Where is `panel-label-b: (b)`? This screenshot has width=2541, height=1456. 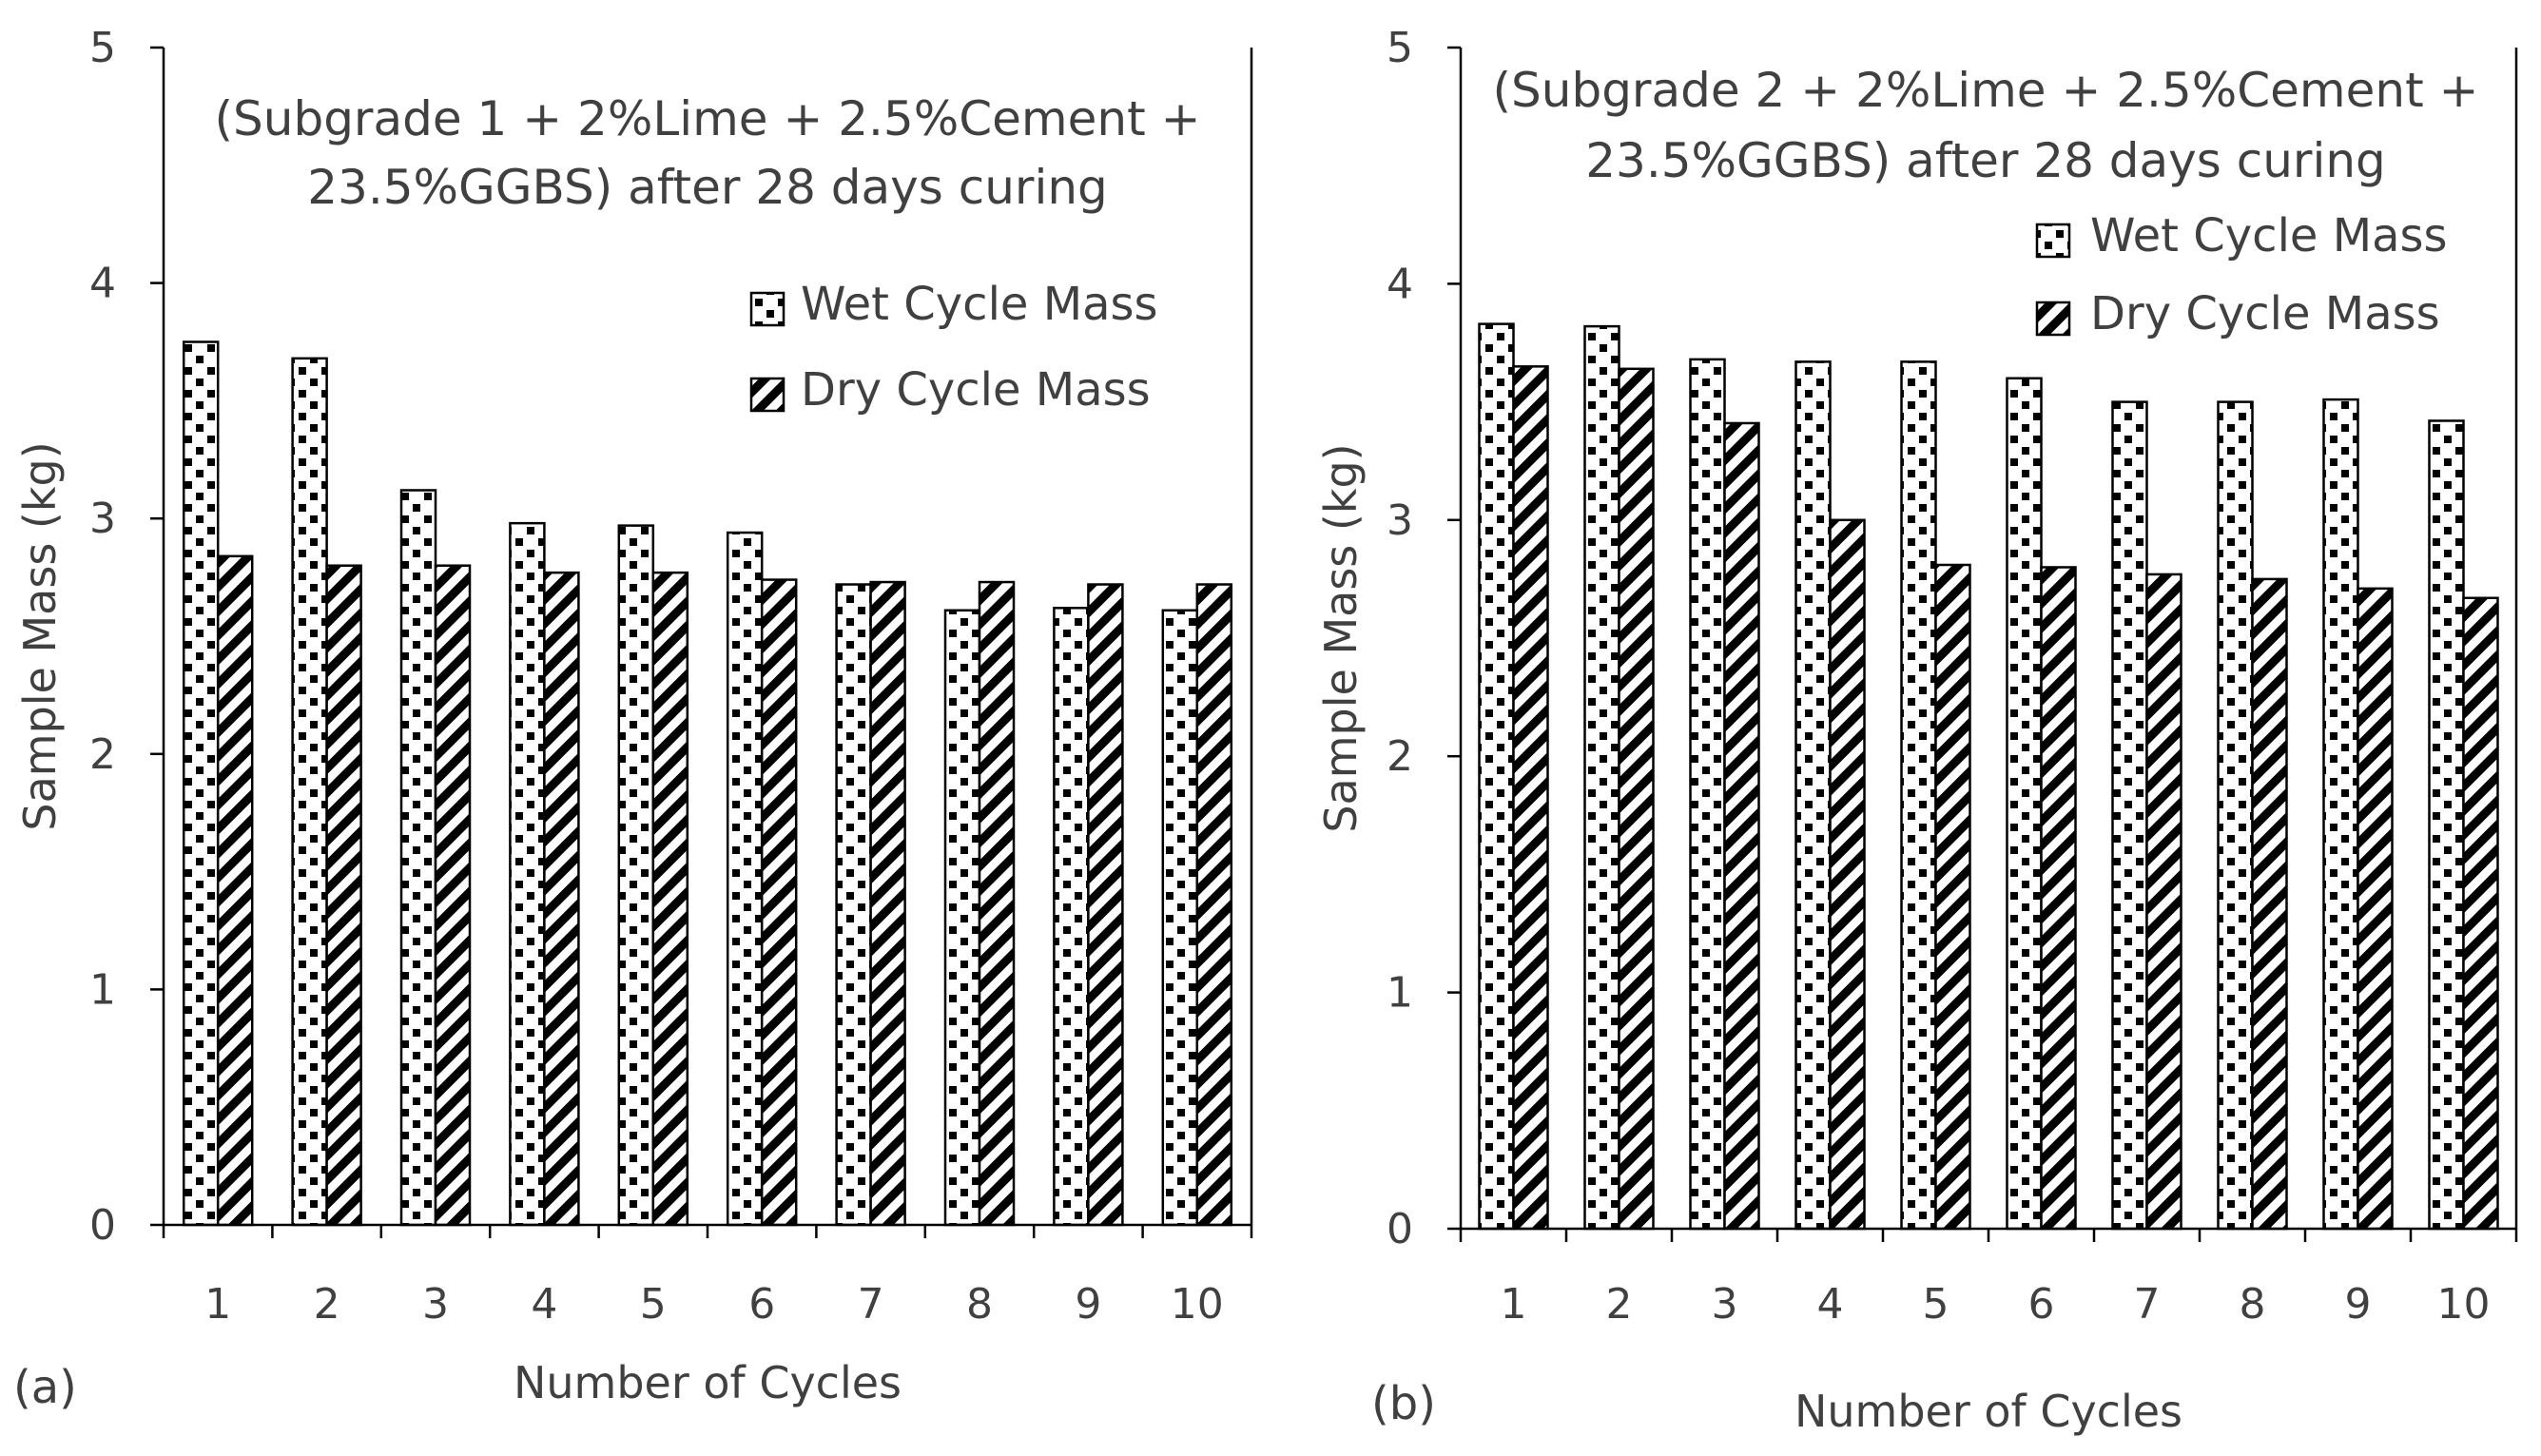
panel-label-b: (b) is located at coordinates (1403, 1403).